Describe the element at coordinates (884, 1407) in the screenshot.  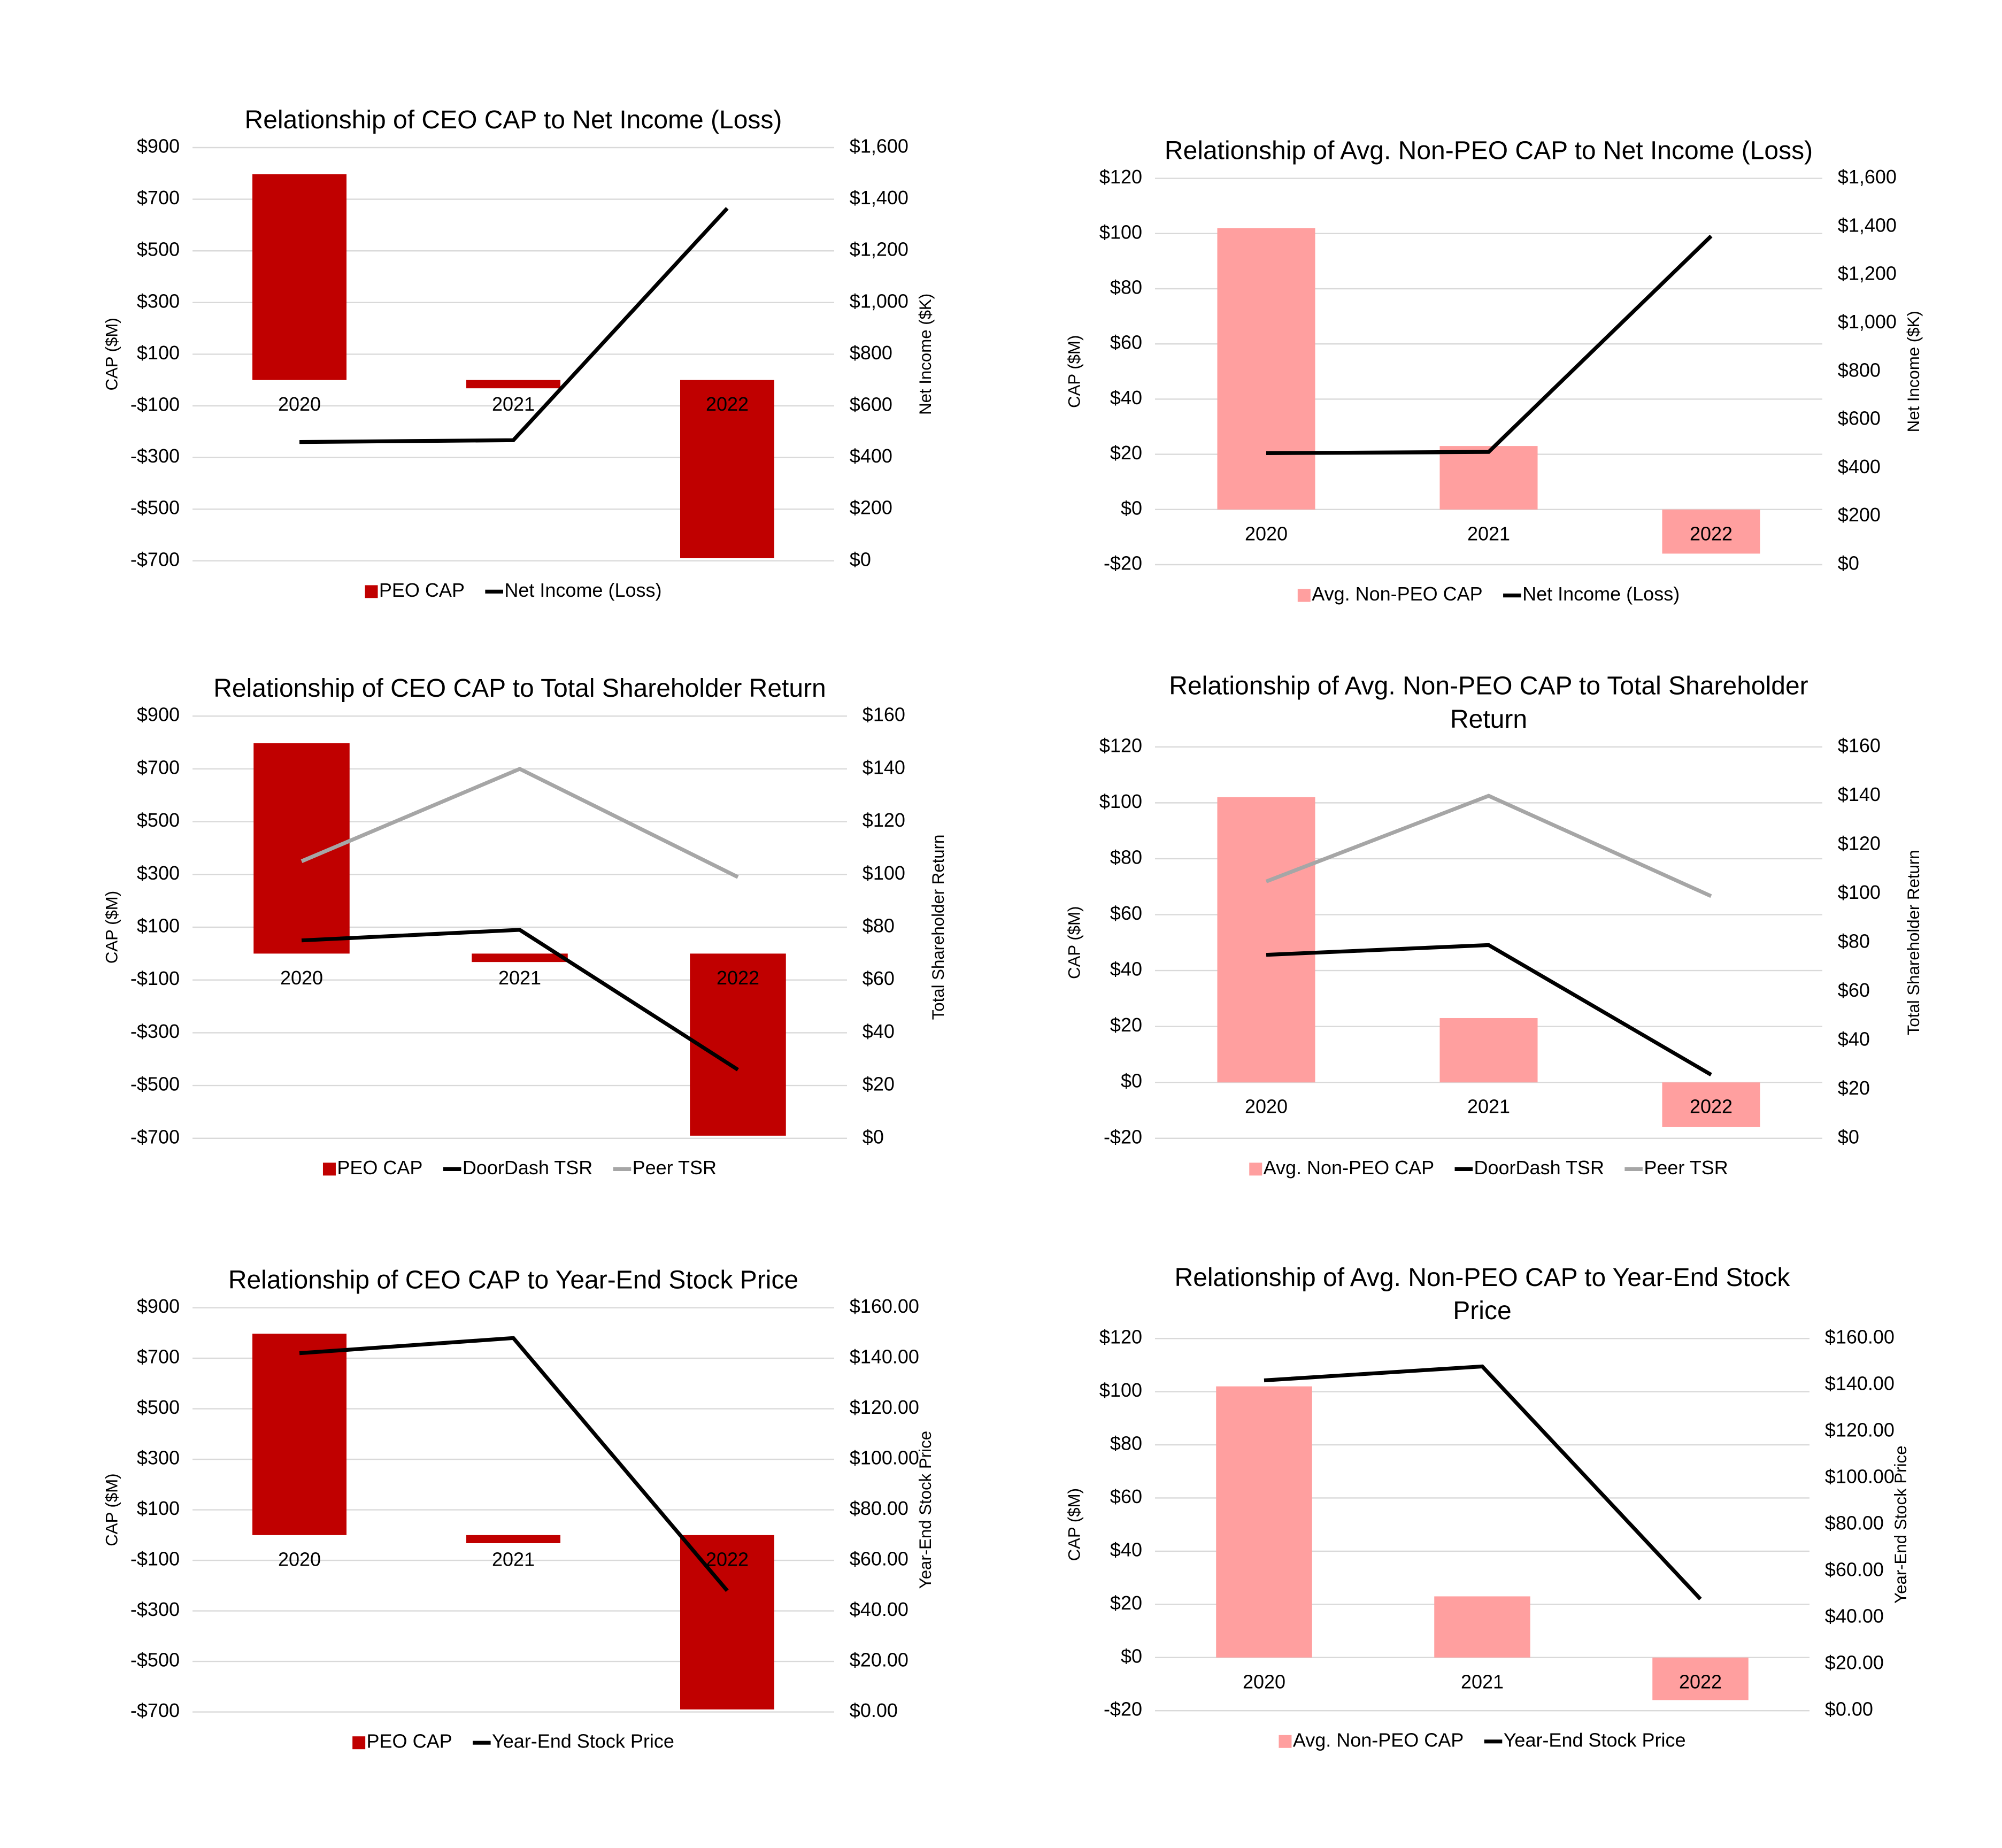
I see `y2-tick-label: $120.00` at that location.